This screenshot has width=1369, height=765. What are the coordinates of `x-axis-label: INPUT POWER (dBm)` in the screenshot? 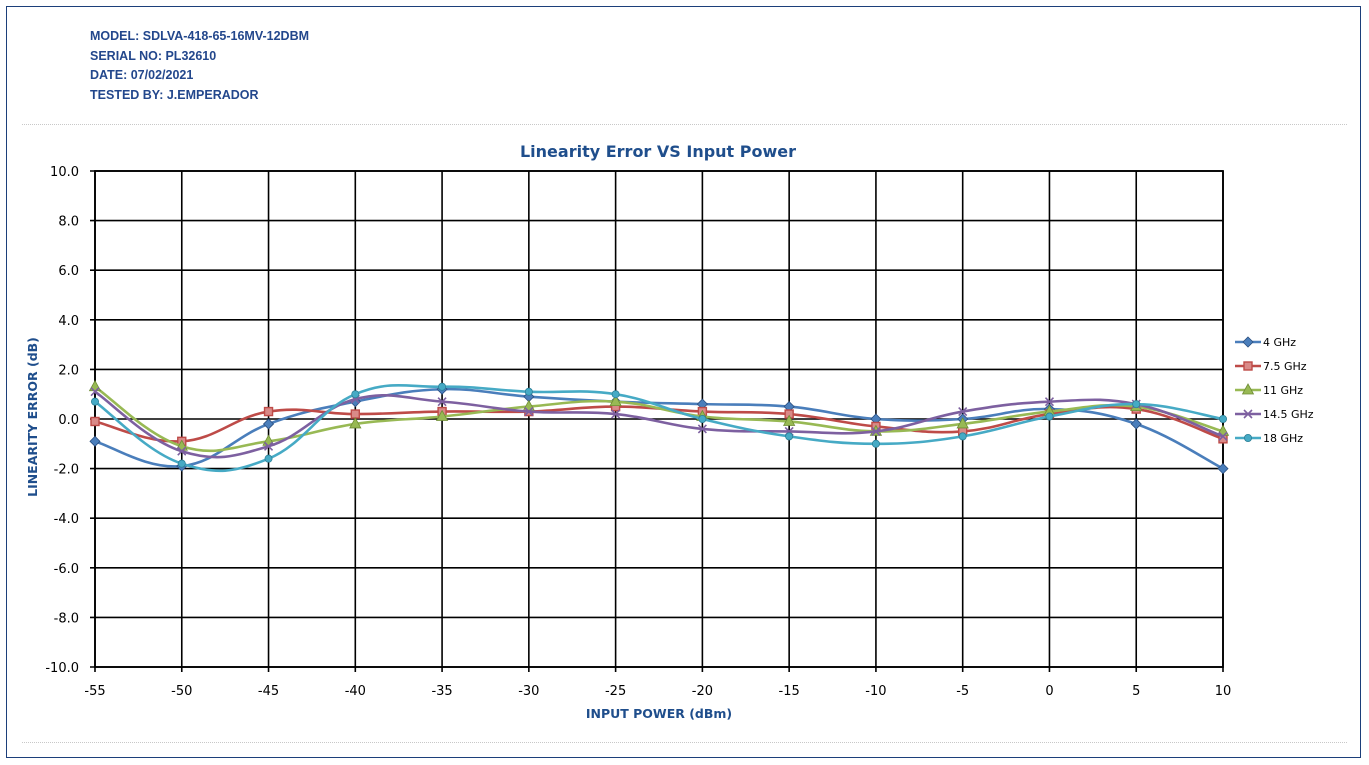 It's located at (659, 713).